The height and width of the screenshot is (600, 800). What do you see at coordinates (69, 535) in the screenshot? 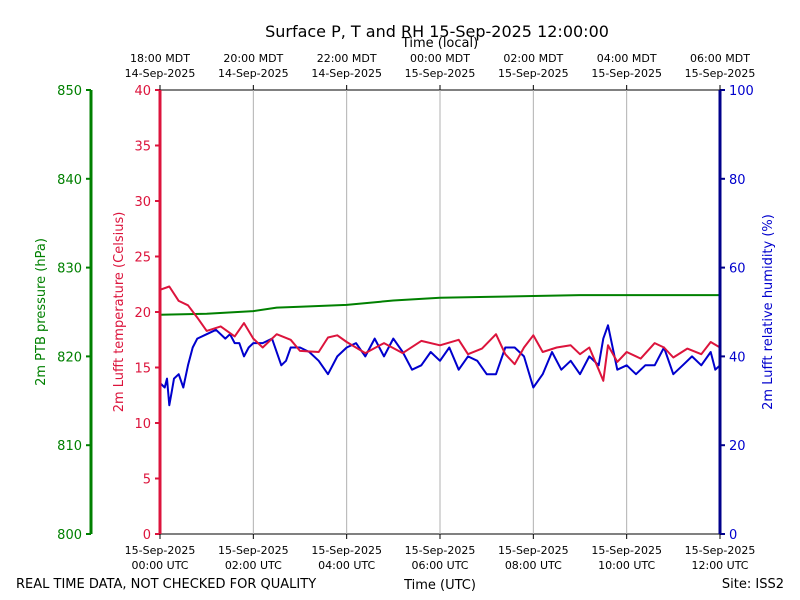
I see `pressure-tick-label: 800` at bounding box center [69, 535].